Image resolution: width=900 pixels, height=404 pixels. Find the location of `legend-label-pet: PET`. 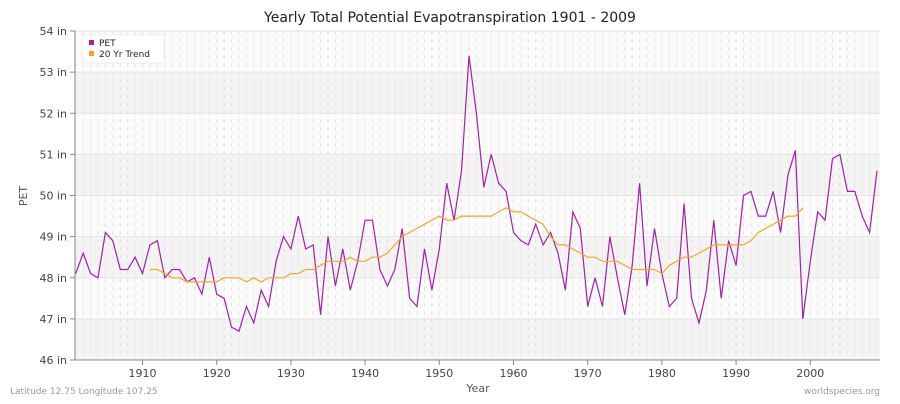

legend-label-pet: PET is located at coordinates (107, 44).